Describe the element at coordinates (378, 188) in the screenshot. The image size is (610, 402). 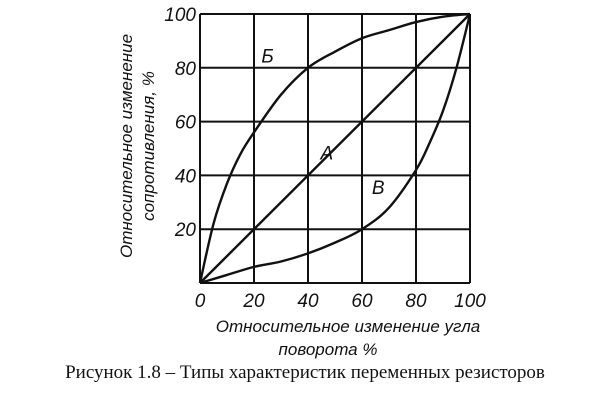
I see `series-label-3: В` at that location.